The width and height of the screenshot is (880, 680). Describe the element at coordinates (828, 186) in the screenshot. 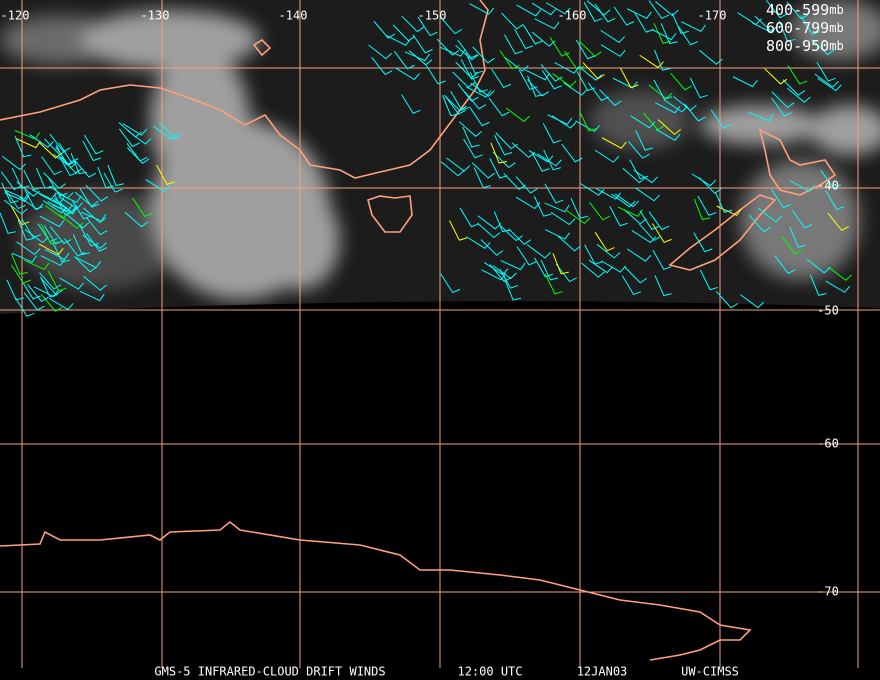

I see `latitude-label: -40` at that location.